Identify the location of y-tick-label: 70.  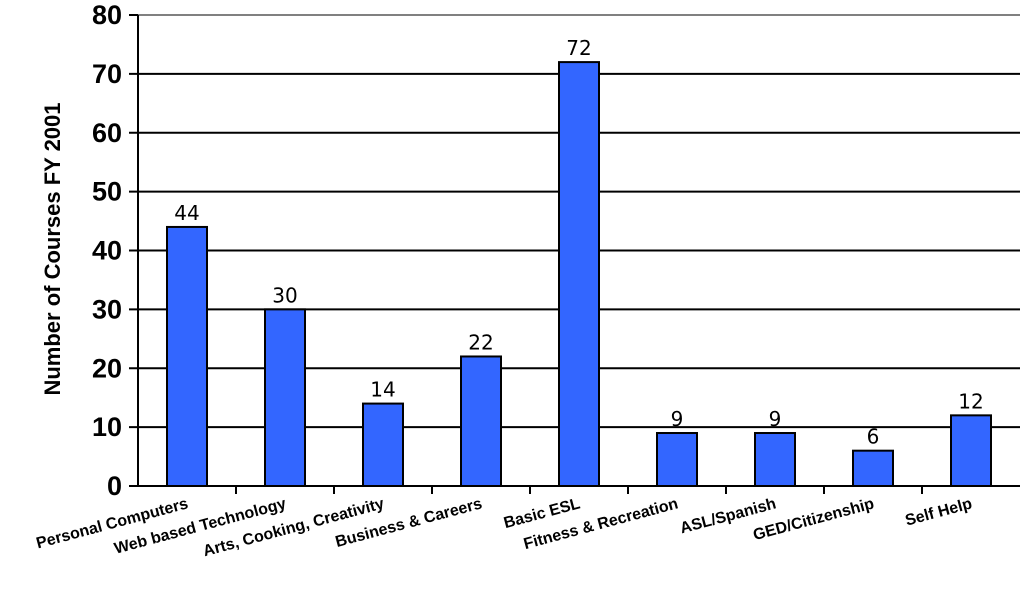
(107, 74).